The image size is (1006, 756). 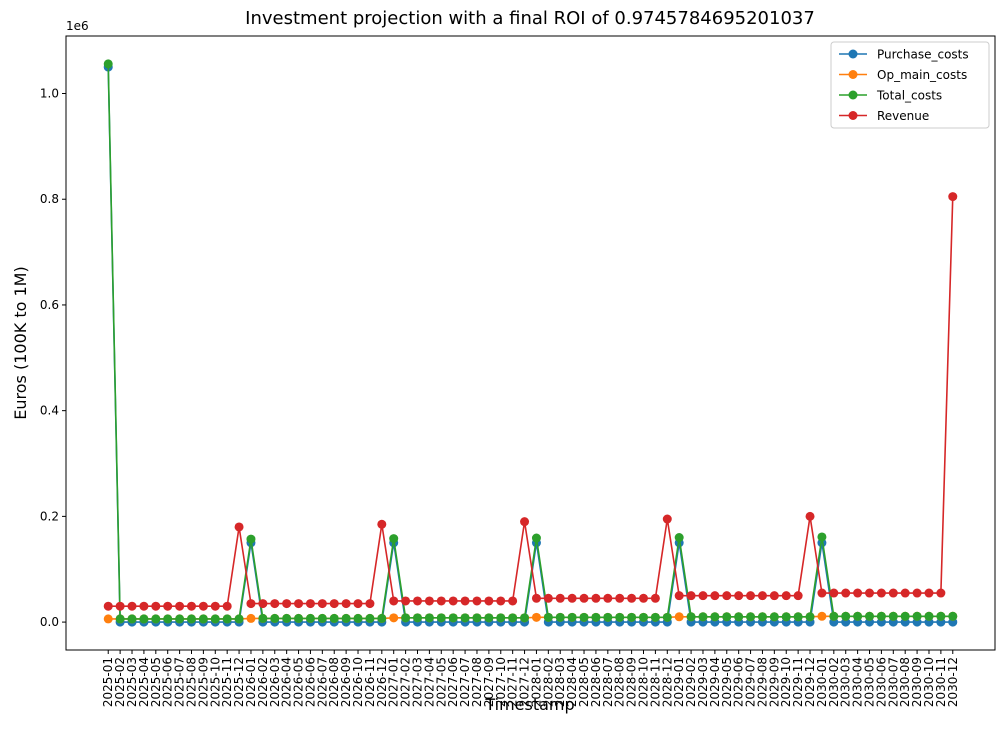 I want to click on x-tick-label: 2025-04, so click(x=144, y=682).